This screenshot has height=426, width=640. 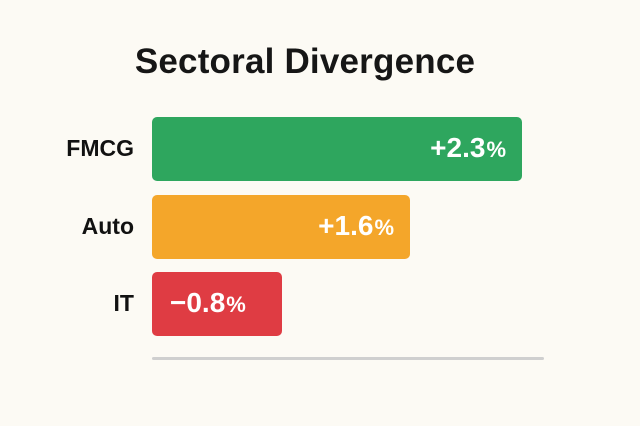 What do you see at coordinates (468, 147) in the screenshot?
I see `bar-value-label: +2.3%` at bounding box center [468, 147].